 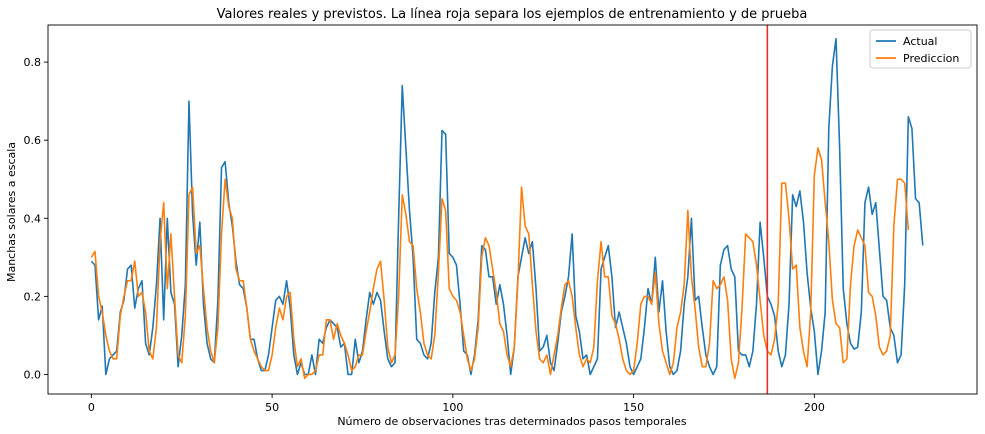 I want to click on y-tick-label: 0.8, so click(x=33, y=62).